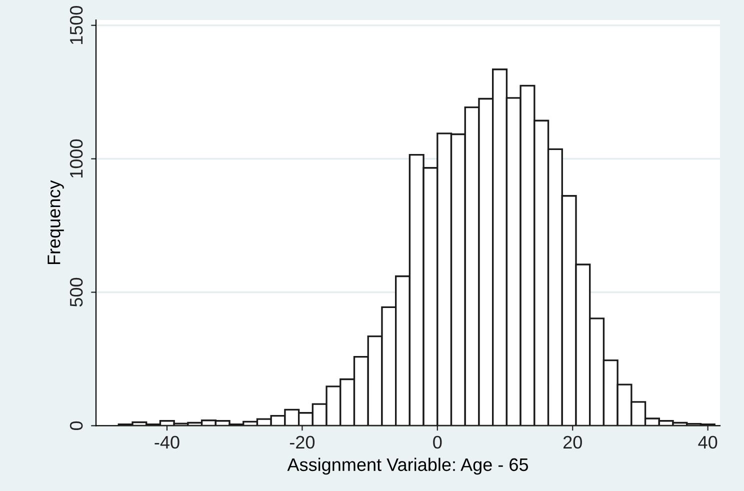 Image resolution: width=744 pixels, height=491 pixels. Describe the element at coordinates (407, 466) in the screenshot. I see `x-axis-title: Assignment Variable: Age - 65` at that location.